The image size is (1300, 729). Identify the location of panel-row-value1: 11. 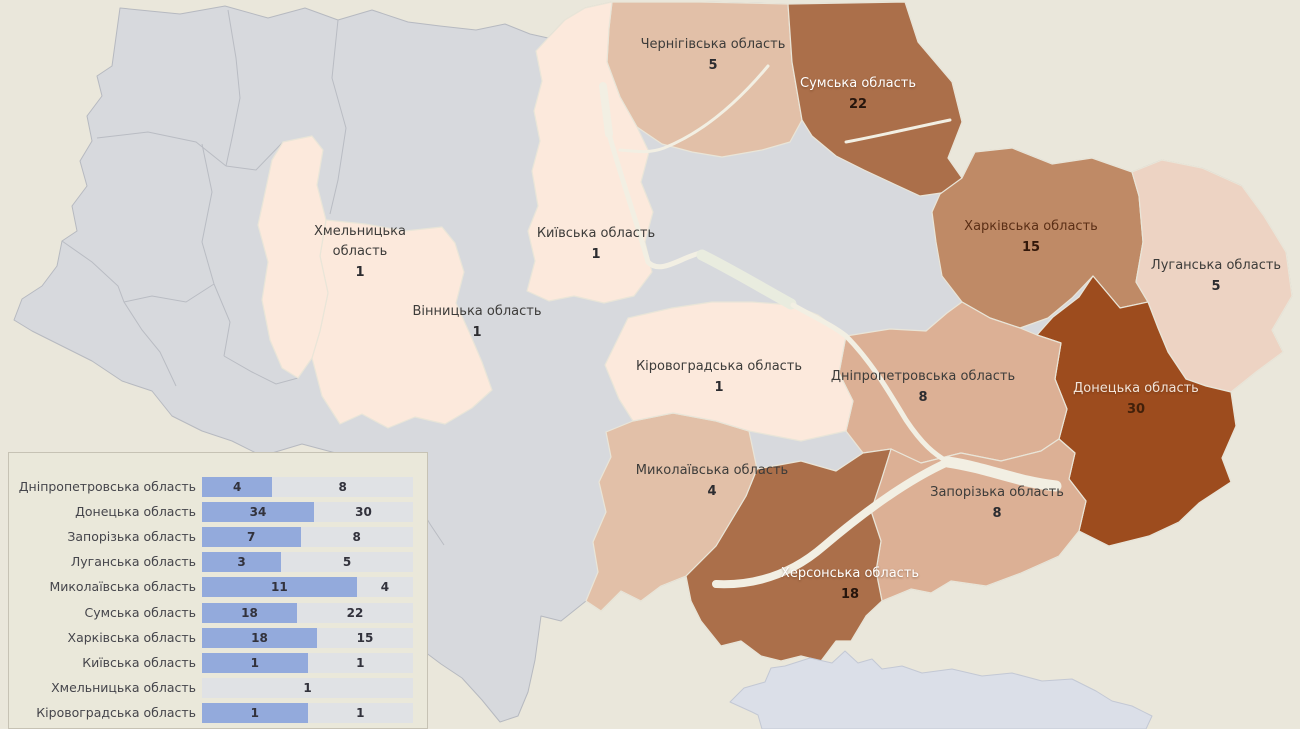
(279, 587).